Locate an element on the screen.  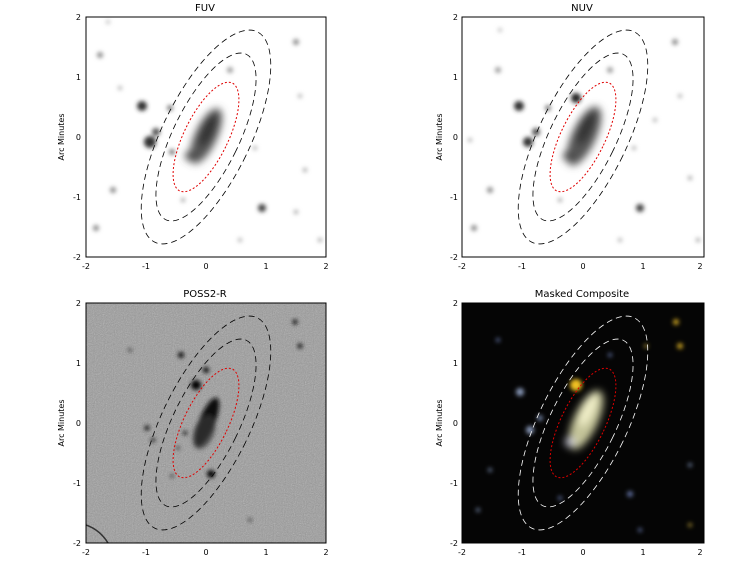
panel-title: POSS2-R is located at coordinates (205, 294).